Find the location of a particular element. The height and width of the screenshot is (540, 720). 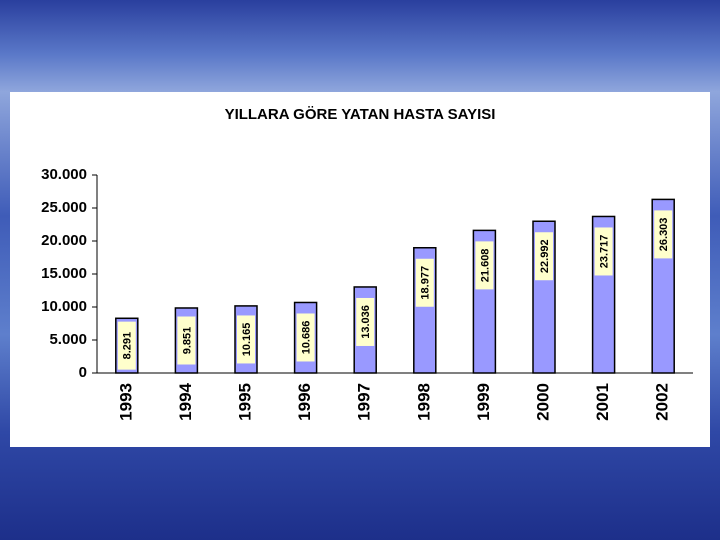

x-tick-label: 1998 is located at coordinates (423, 402).